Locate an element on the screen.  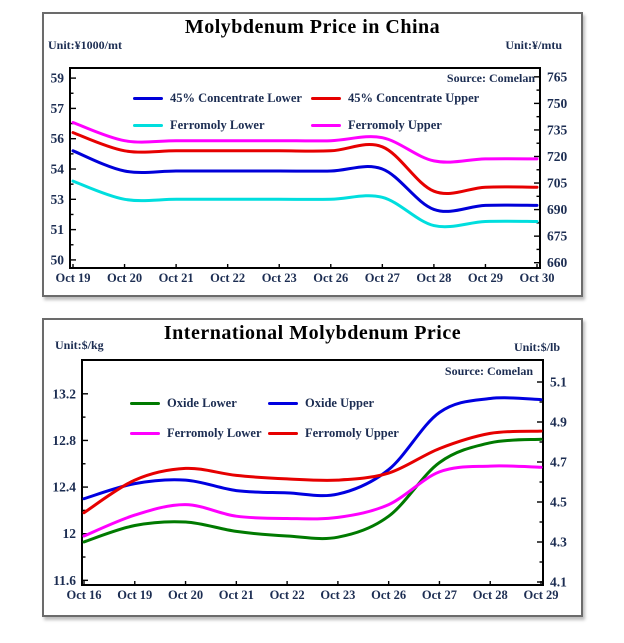
x-axis-tick-label: Oct 16 is located at coordinates (83, 595).